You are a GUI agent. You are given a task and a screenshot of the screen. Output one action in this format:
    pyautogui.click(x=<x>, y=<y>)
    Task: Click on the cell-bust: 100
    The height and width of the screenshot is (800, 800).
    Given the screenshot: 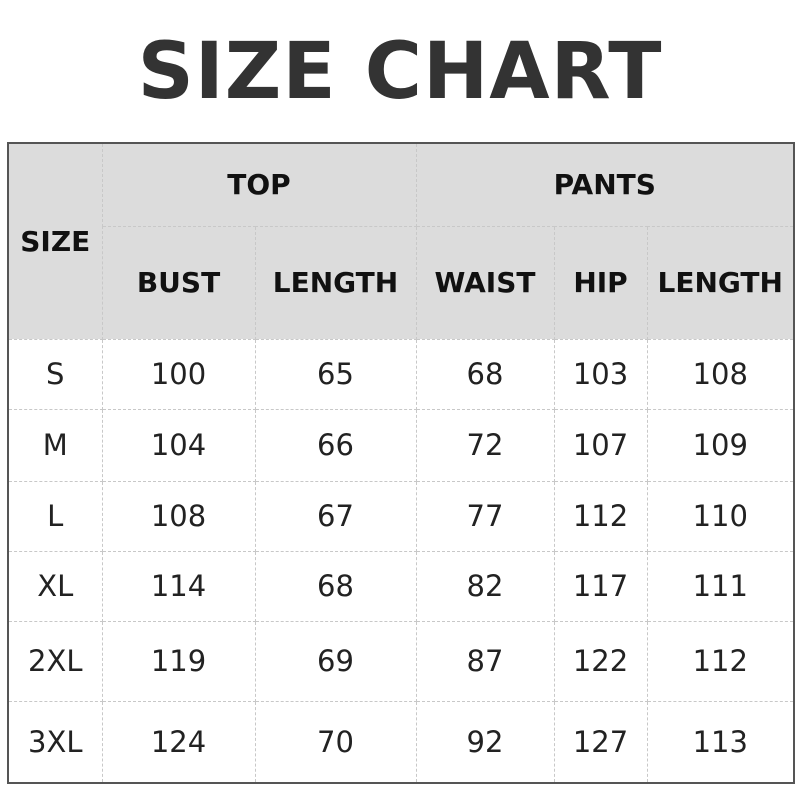 What is the action you would take?
    pyautogui.click(x=178, y=374)
    